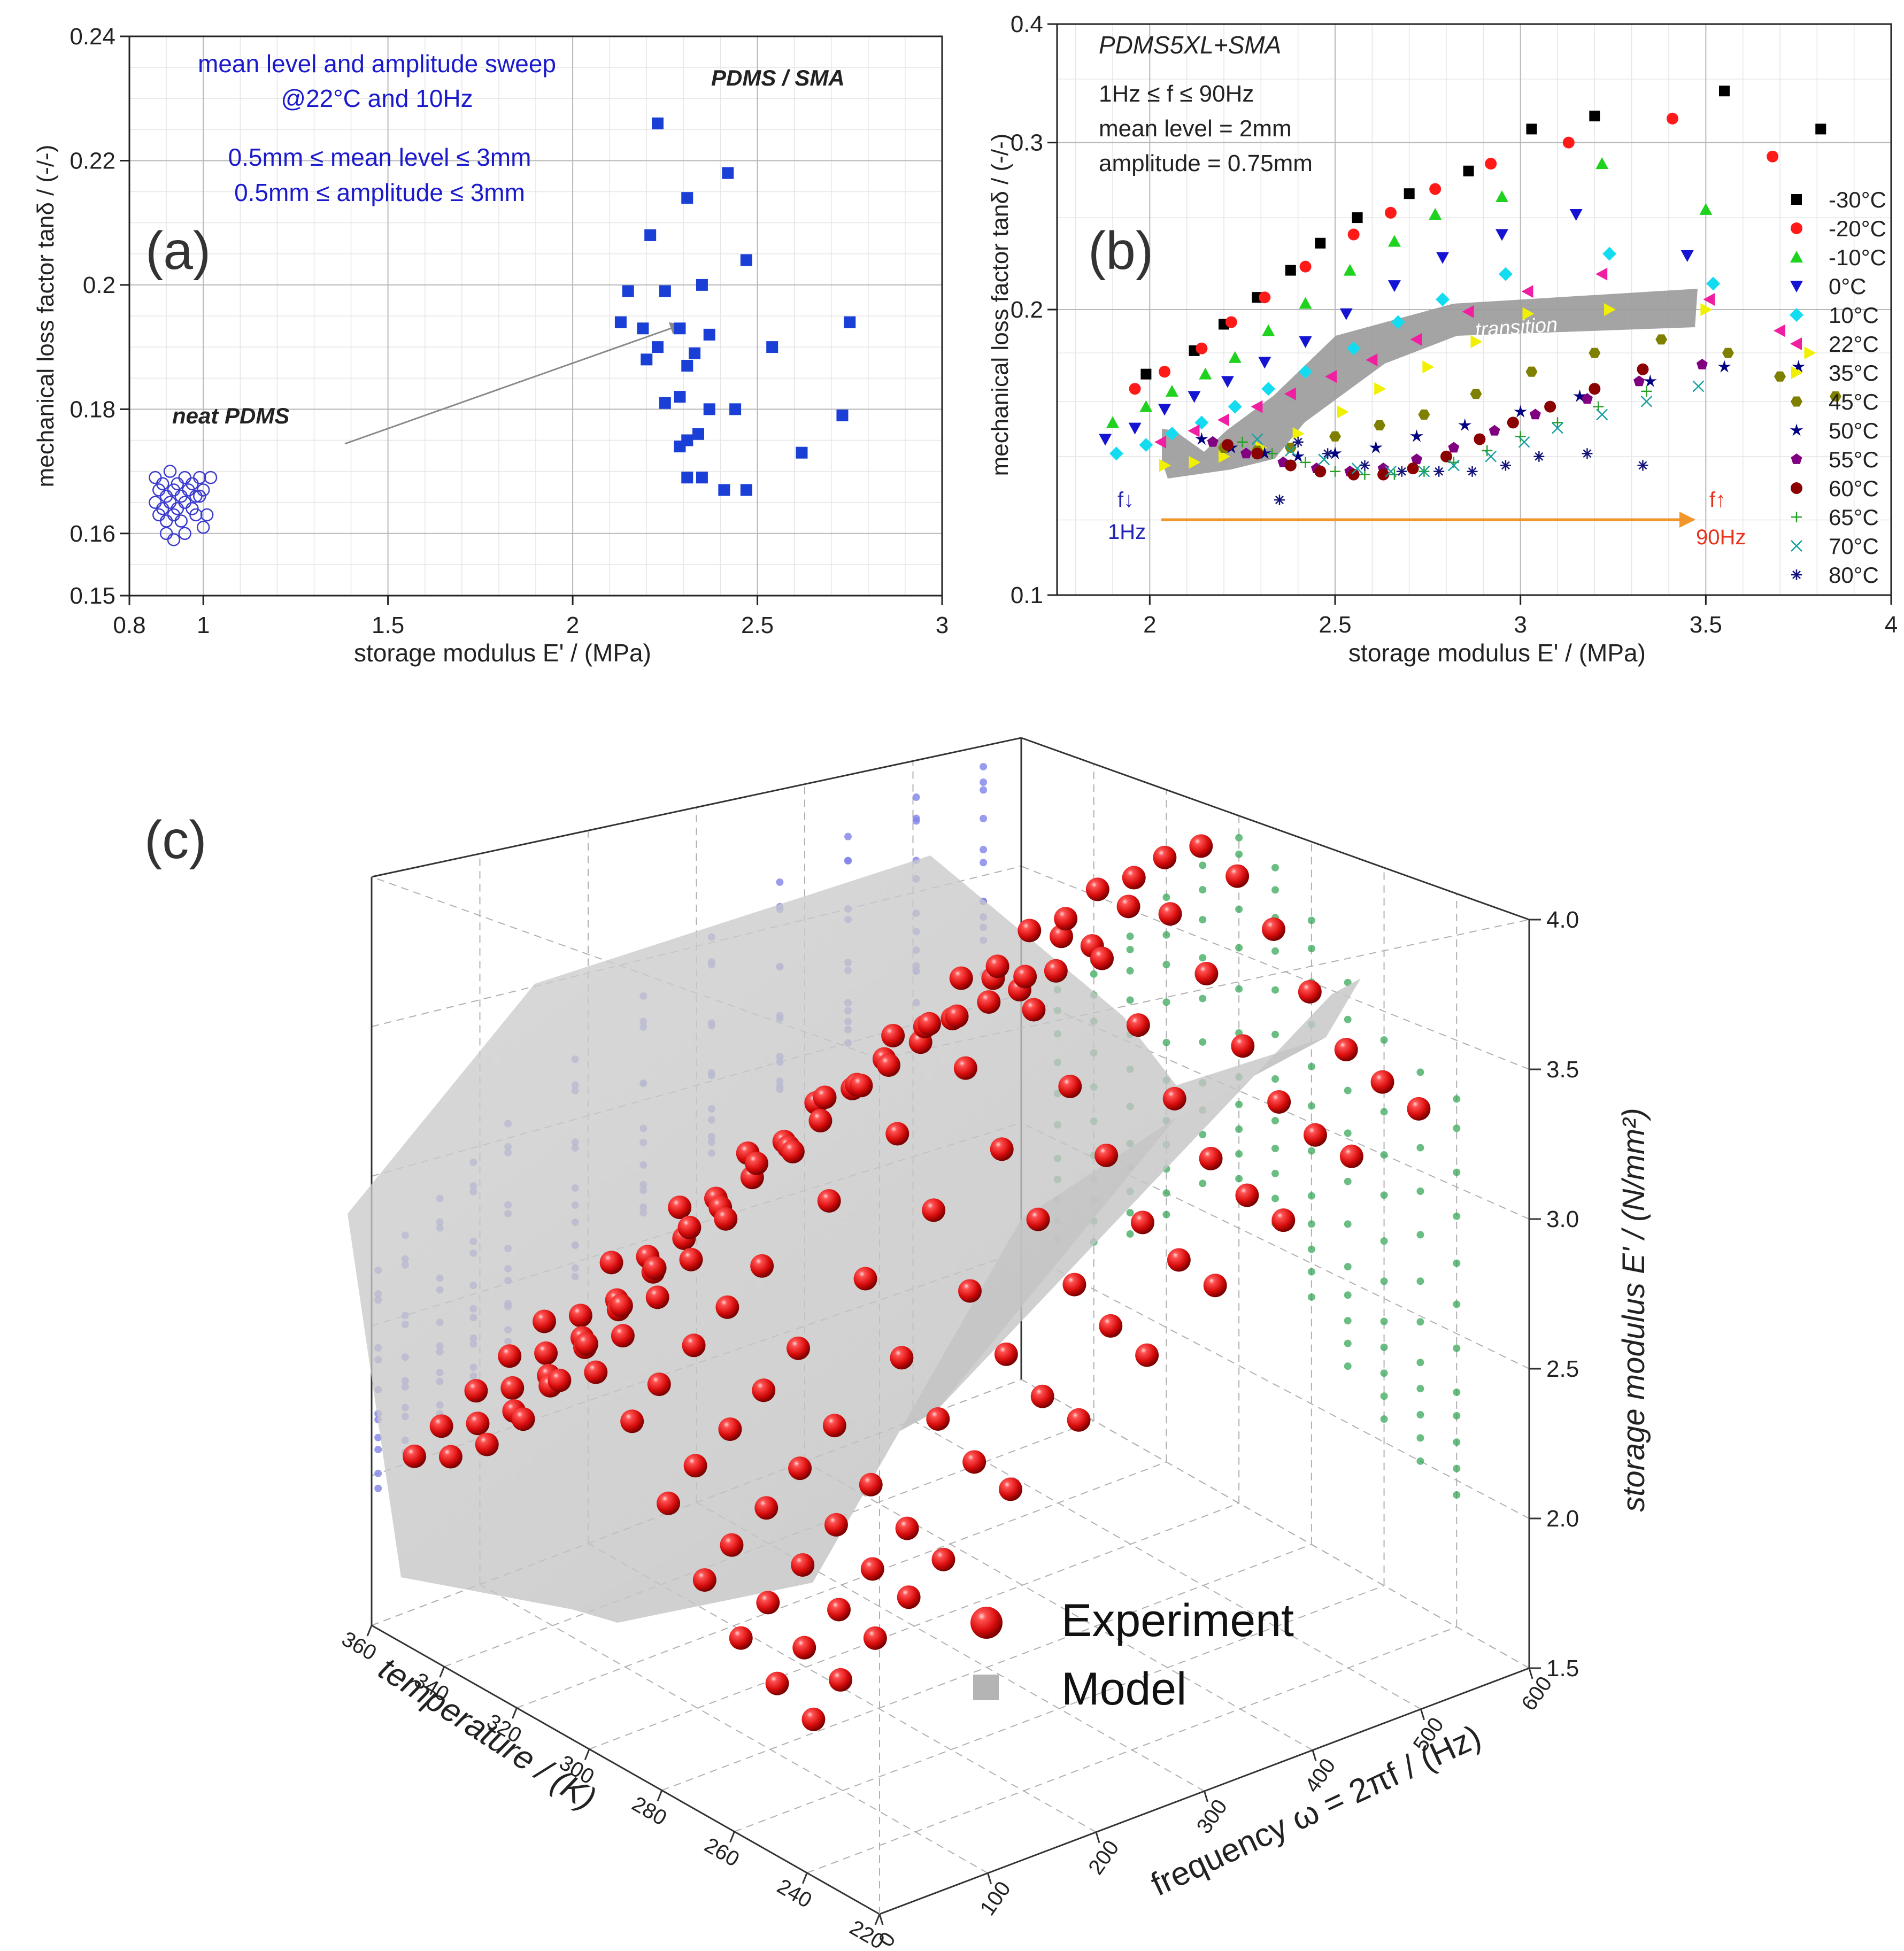 This screenshot has height=1951, width=1904. I want to click on temperature-axis, so click(625, 1769).